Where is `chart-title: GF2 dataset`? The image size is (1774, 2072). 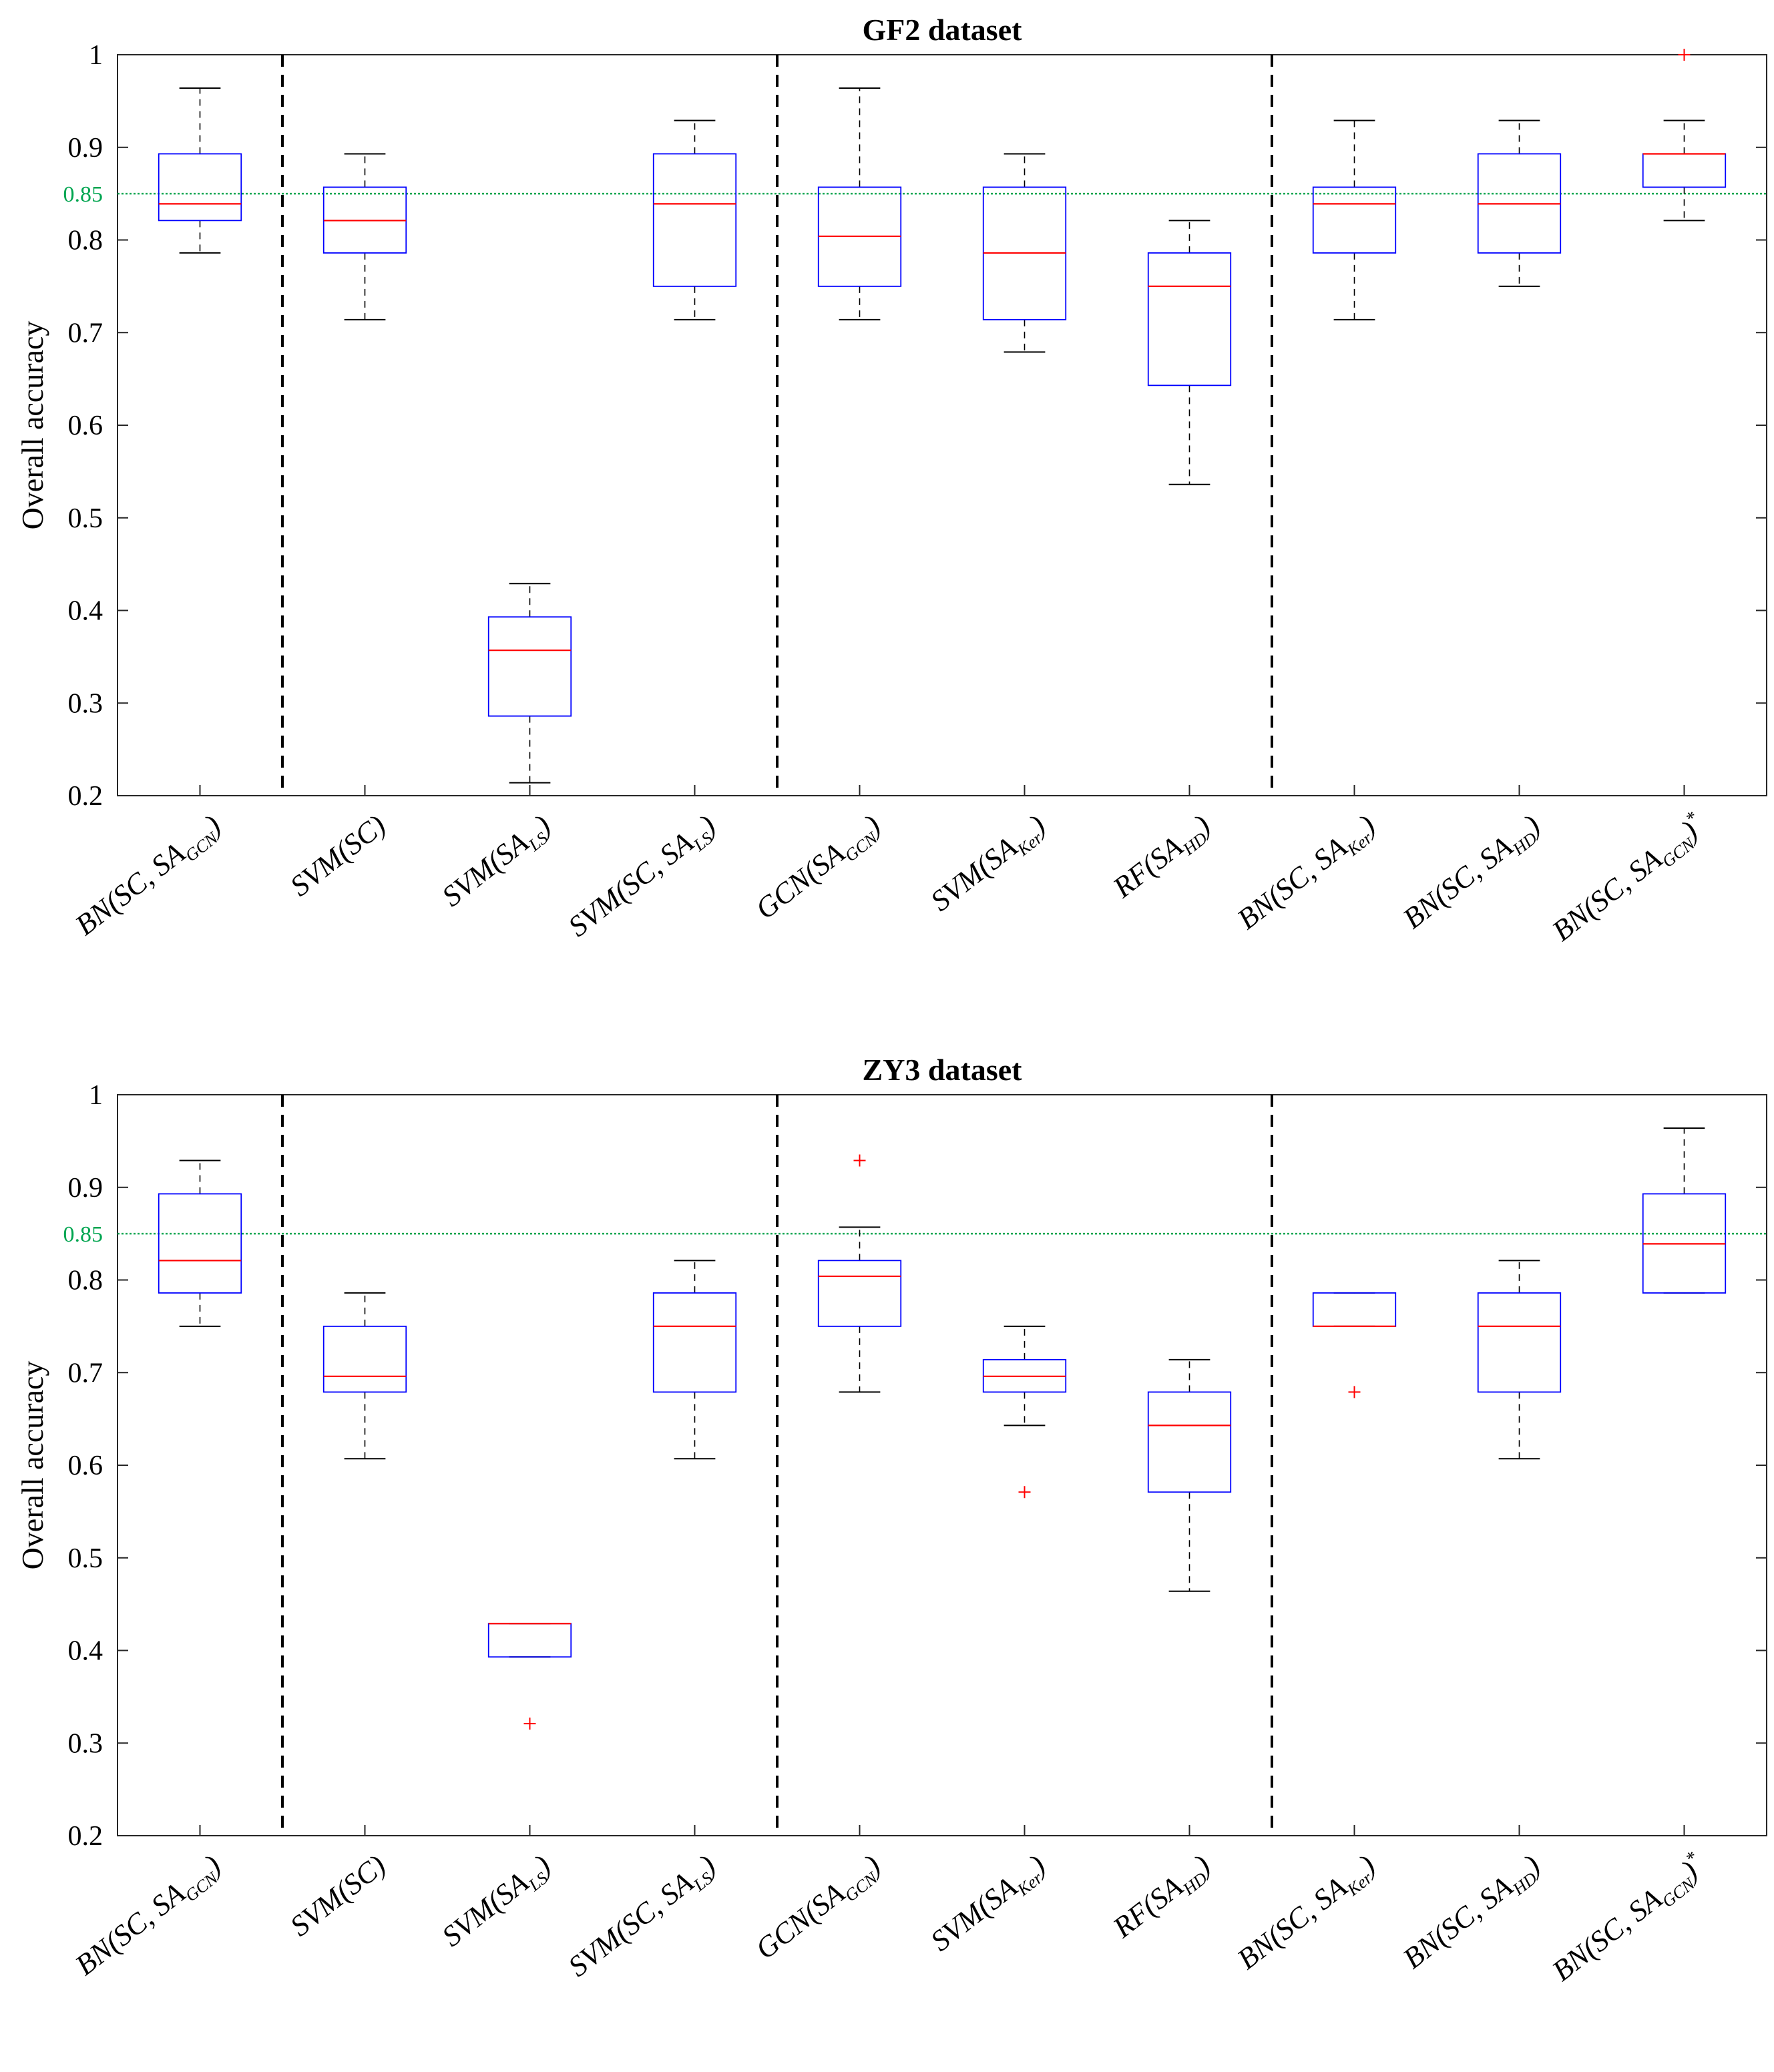 chart-title: GF2 dataset is located at coordinates (943, 30).